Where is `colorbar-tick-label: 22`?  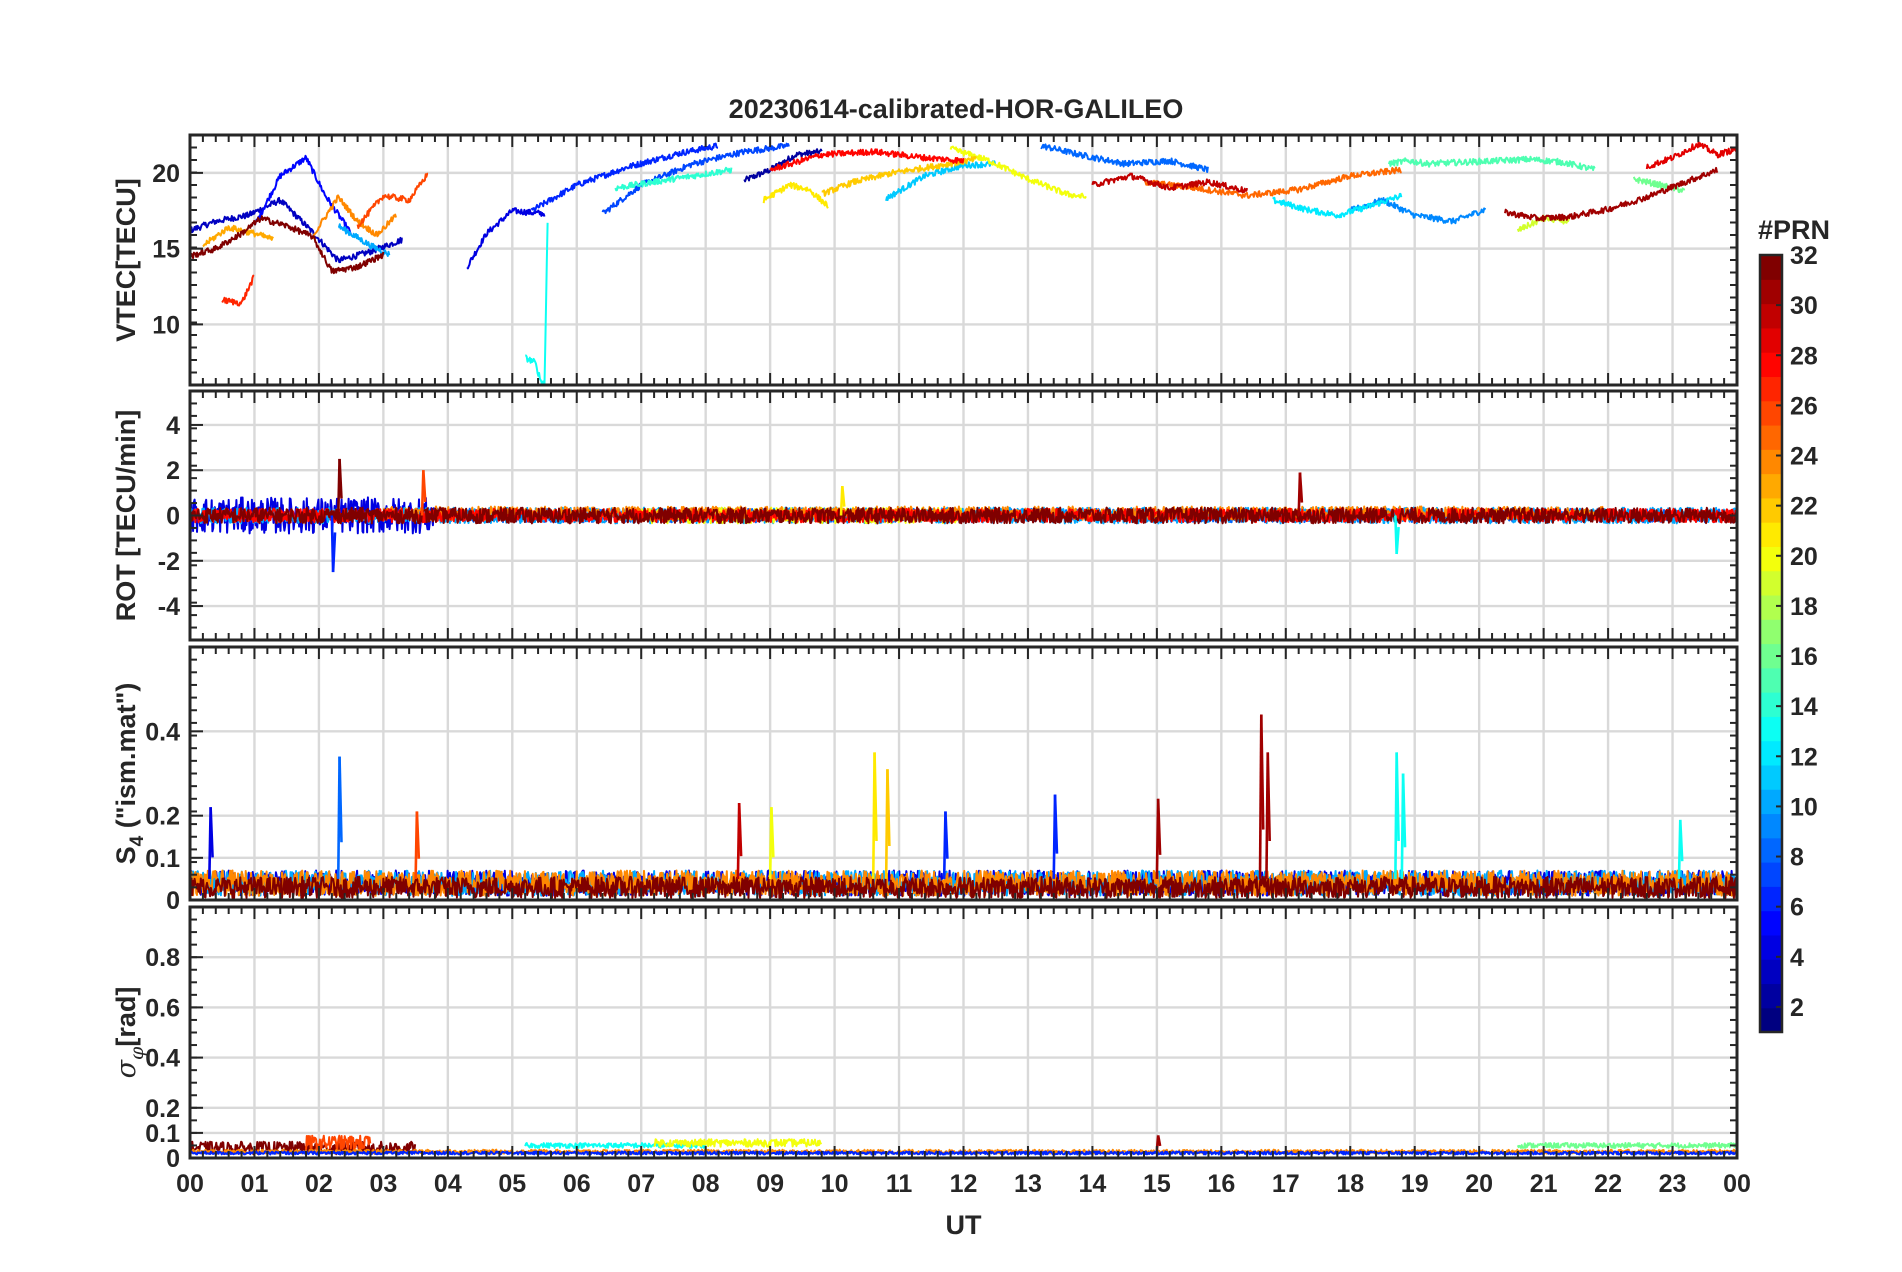 colorbar-tick-label: 22 is located at coordinates (1804, 507).